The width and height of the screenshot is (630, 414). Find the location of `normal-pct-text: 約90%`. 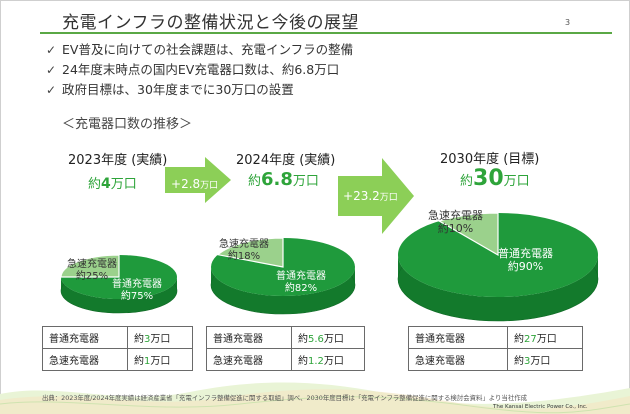

normal-pct-text: 約90% is located at coordinates (525, 266).